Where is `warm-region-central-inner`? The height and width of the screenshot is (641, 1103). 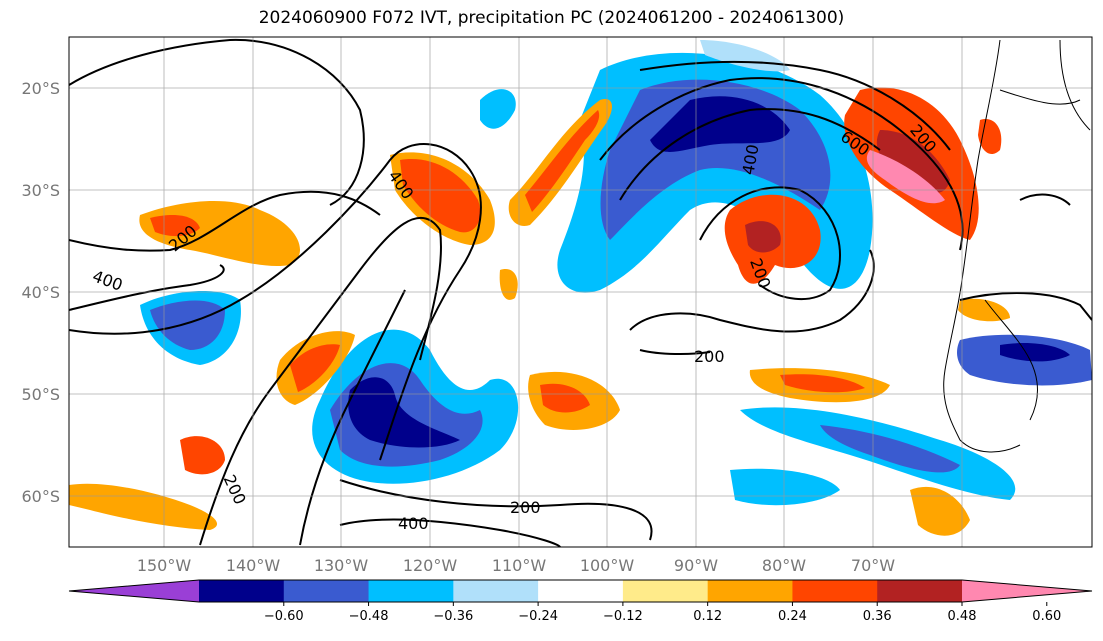
warm-region-central-inner is located at coordinates (440, 196).